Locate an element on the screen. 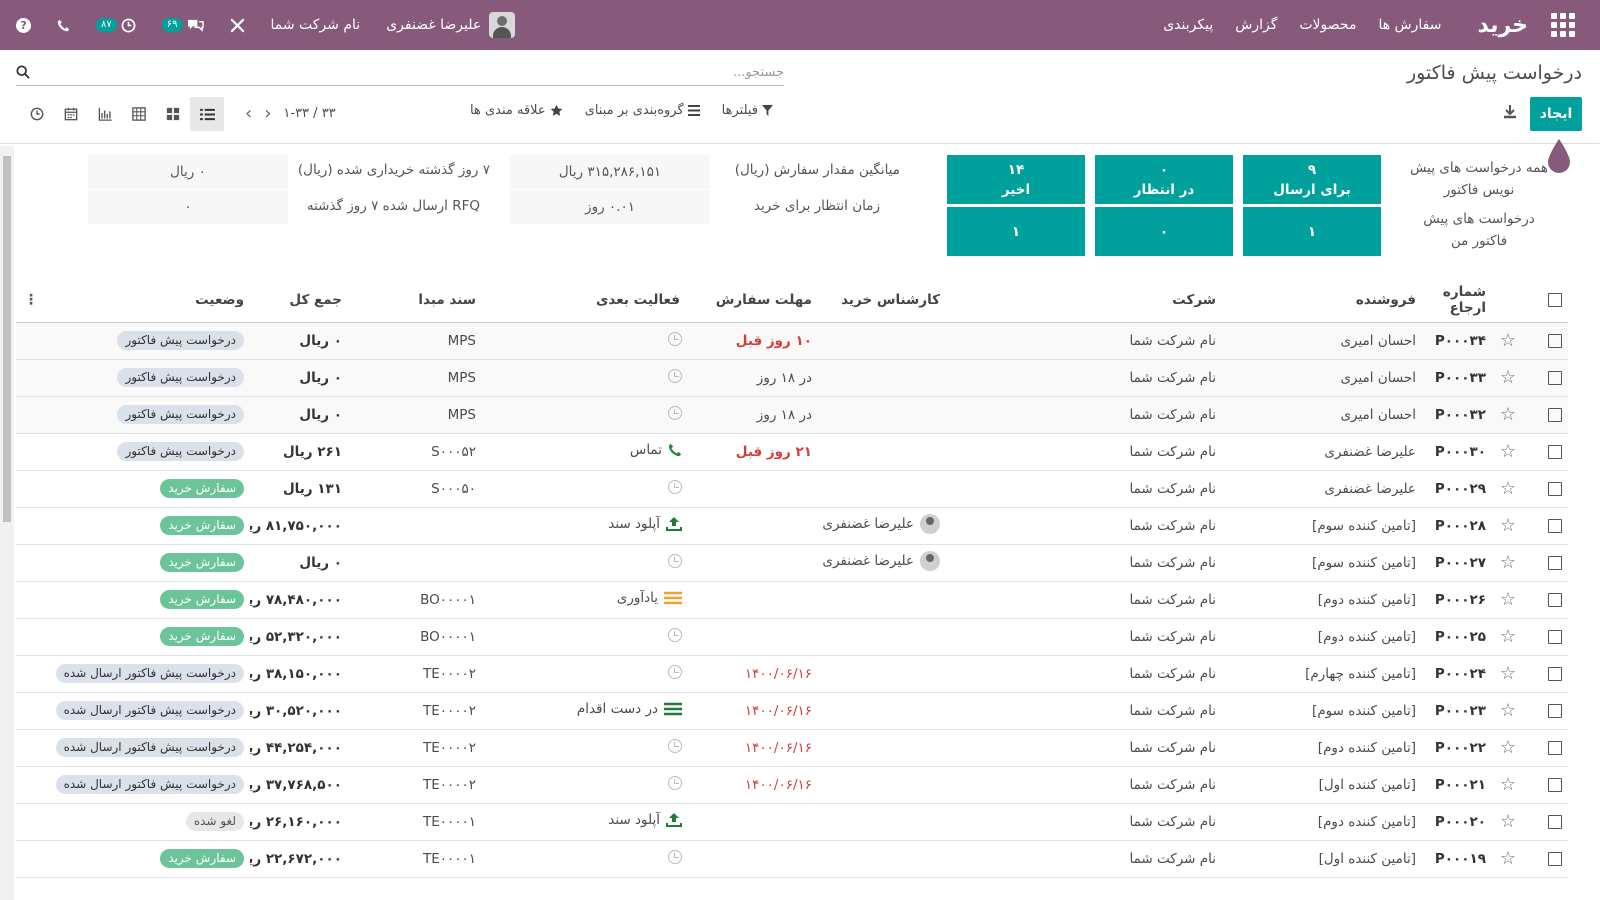 The height and width of the screenshot is (900, 1600). pivot-view-icon is located at coordinates (139, 114).